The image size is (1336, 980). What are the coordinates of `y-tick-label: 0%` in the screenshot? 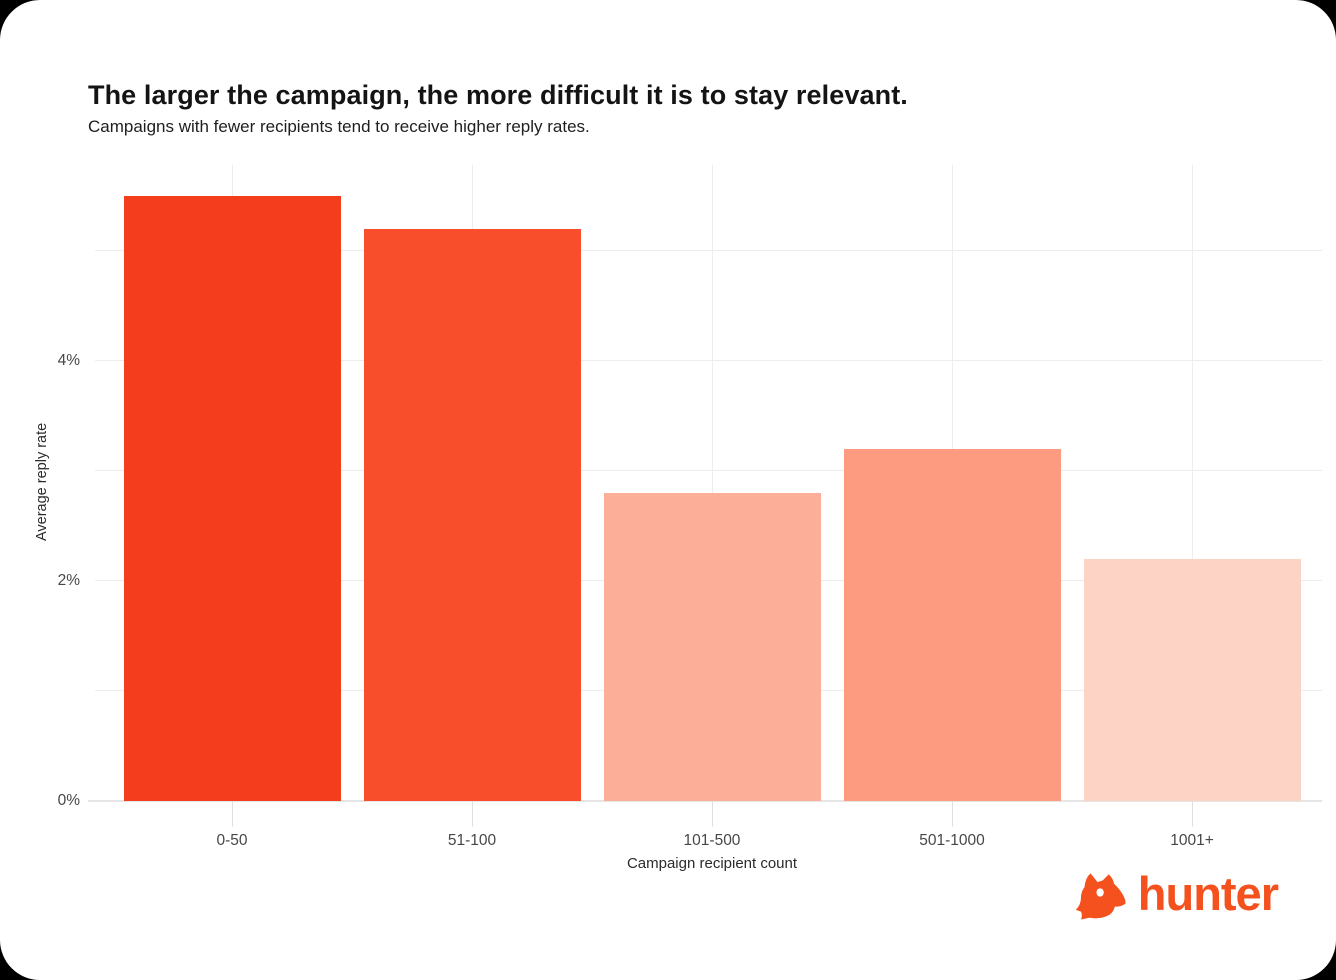 It's located at (68, 800).